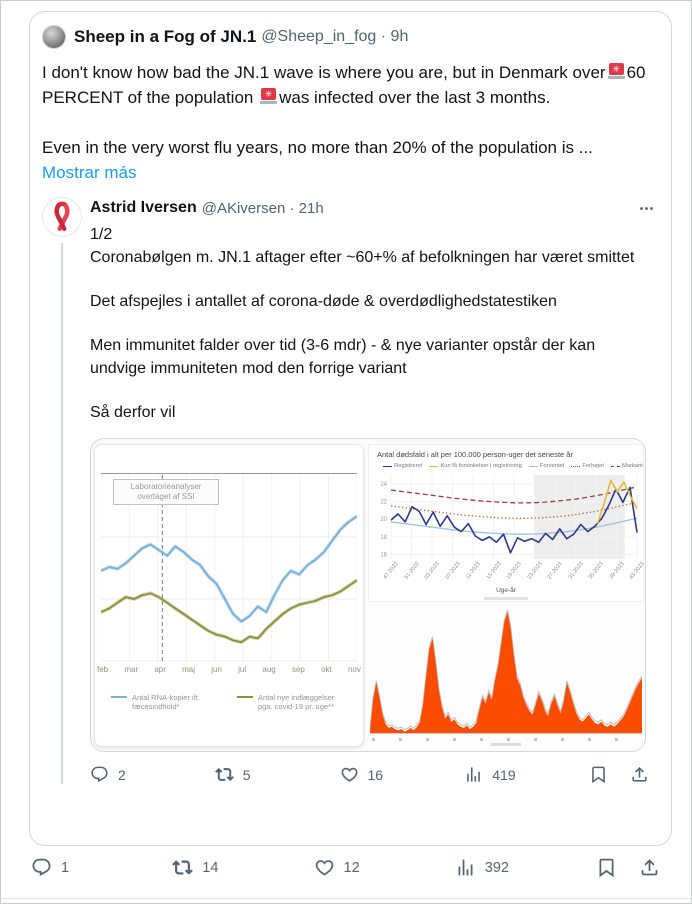  What do you see at coordinates (62, 513) in the screenshot?
I see `thread-line` at bounding box center [62, 513].